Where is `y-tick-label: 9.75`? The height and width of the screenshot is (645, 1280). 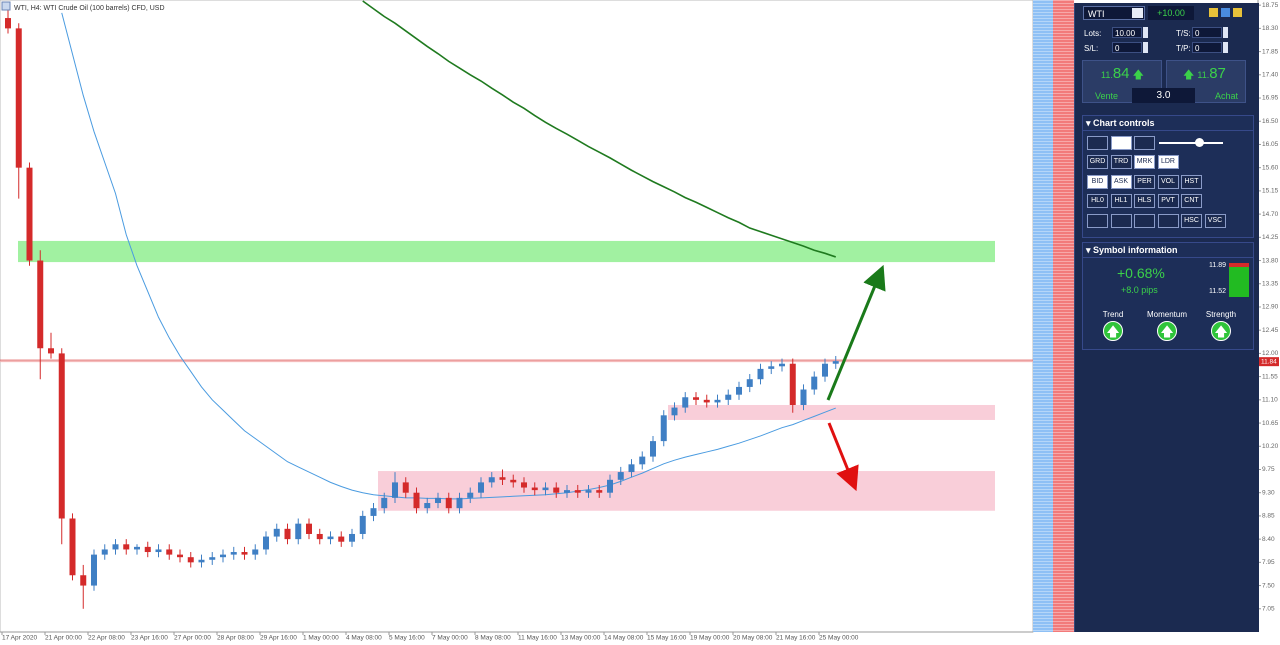
y-tick-label: 9.75 is located at coordinates (1268, 469).